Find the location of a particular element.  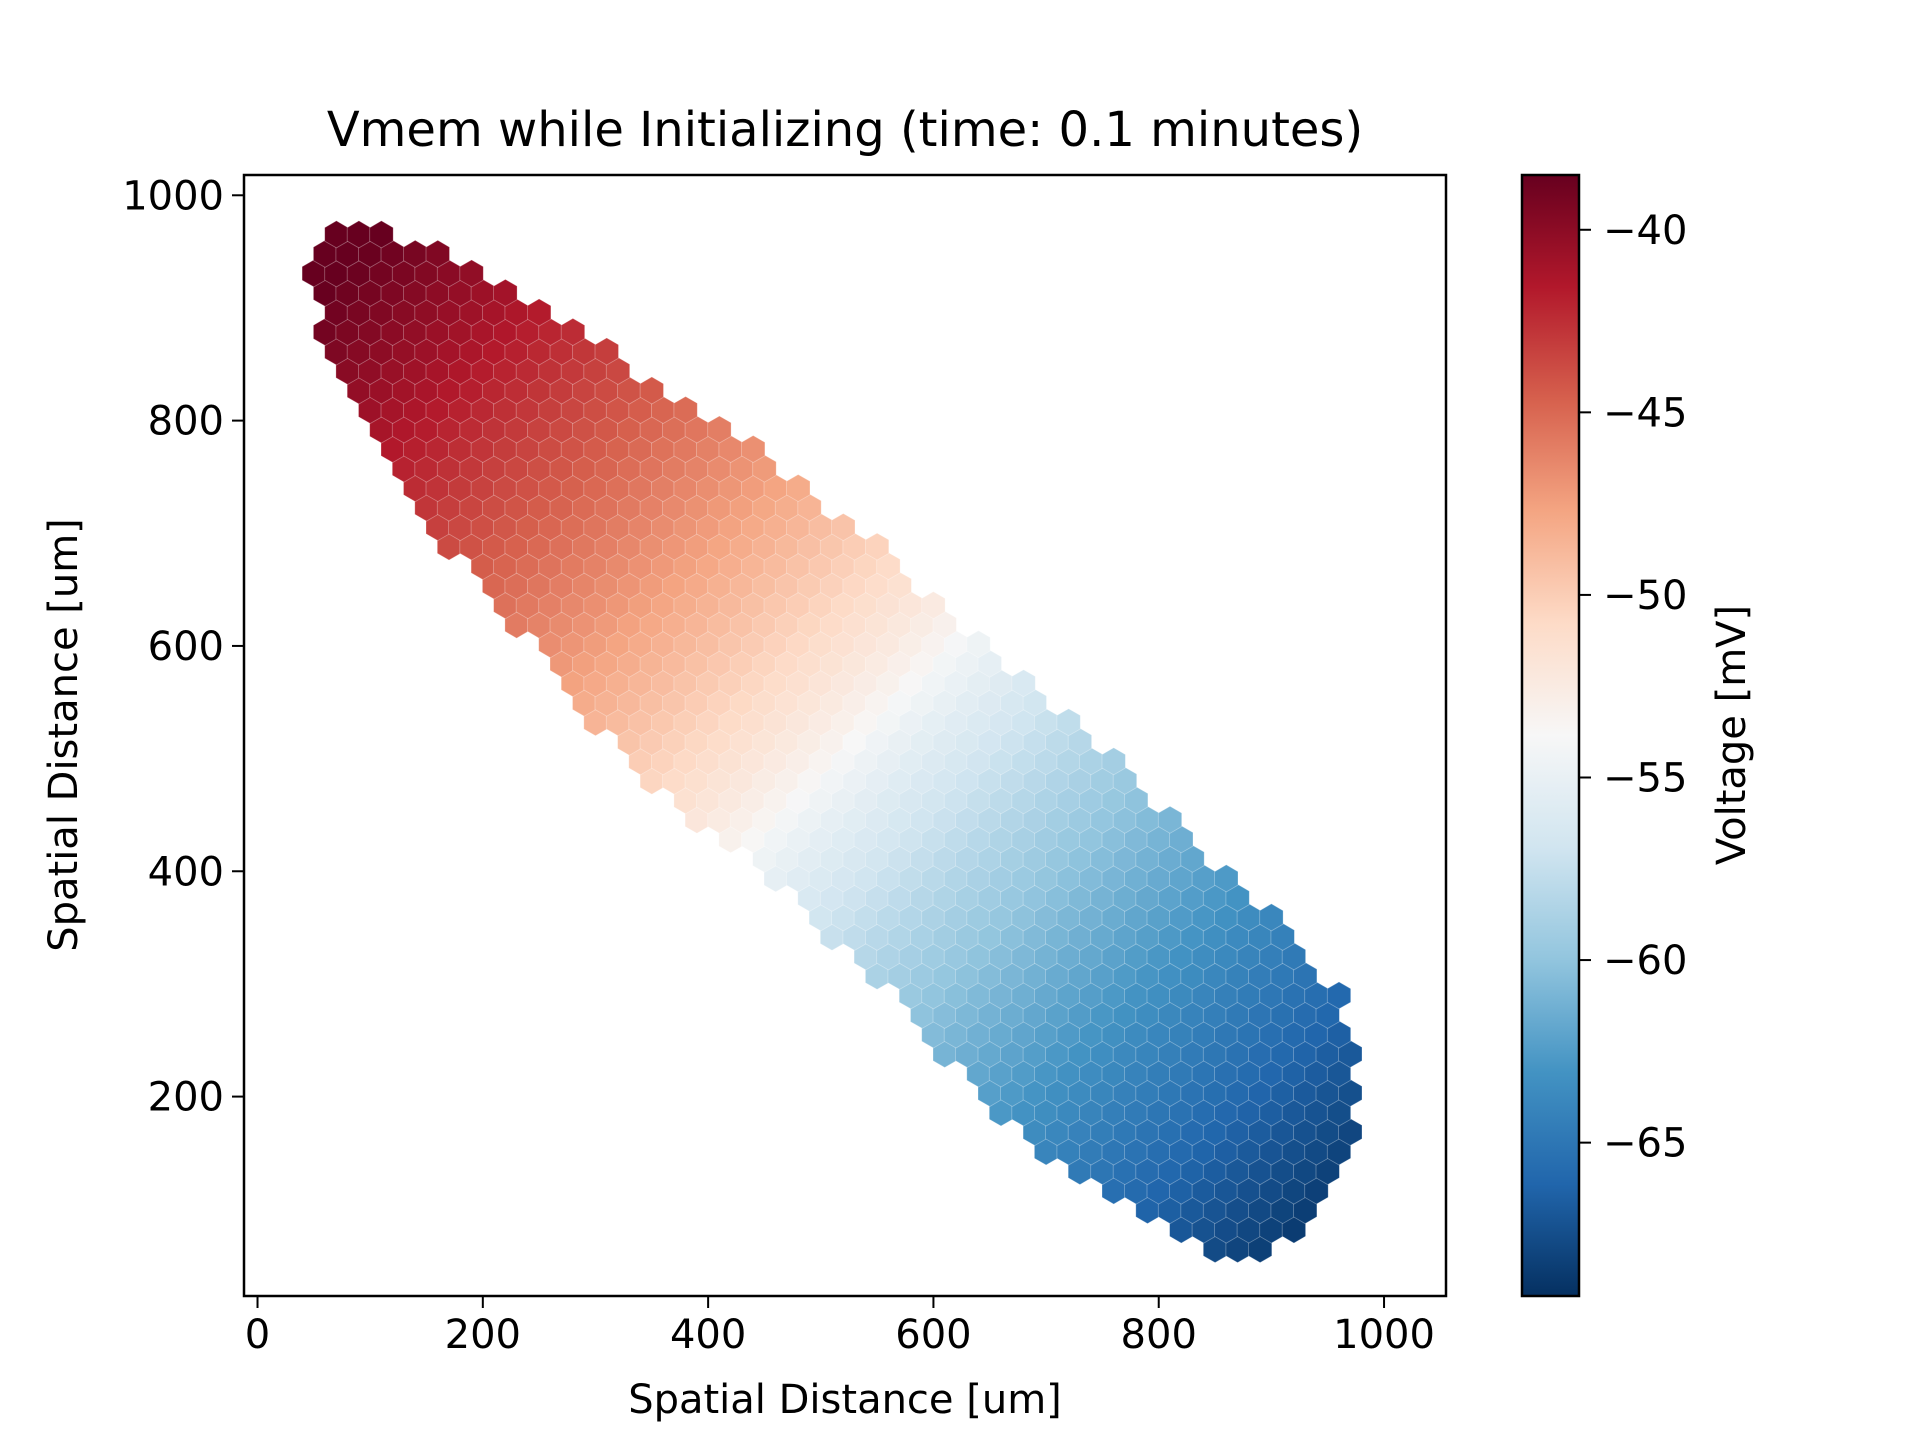

x-tick-label: 400 is located at coordinates (708, 1335).